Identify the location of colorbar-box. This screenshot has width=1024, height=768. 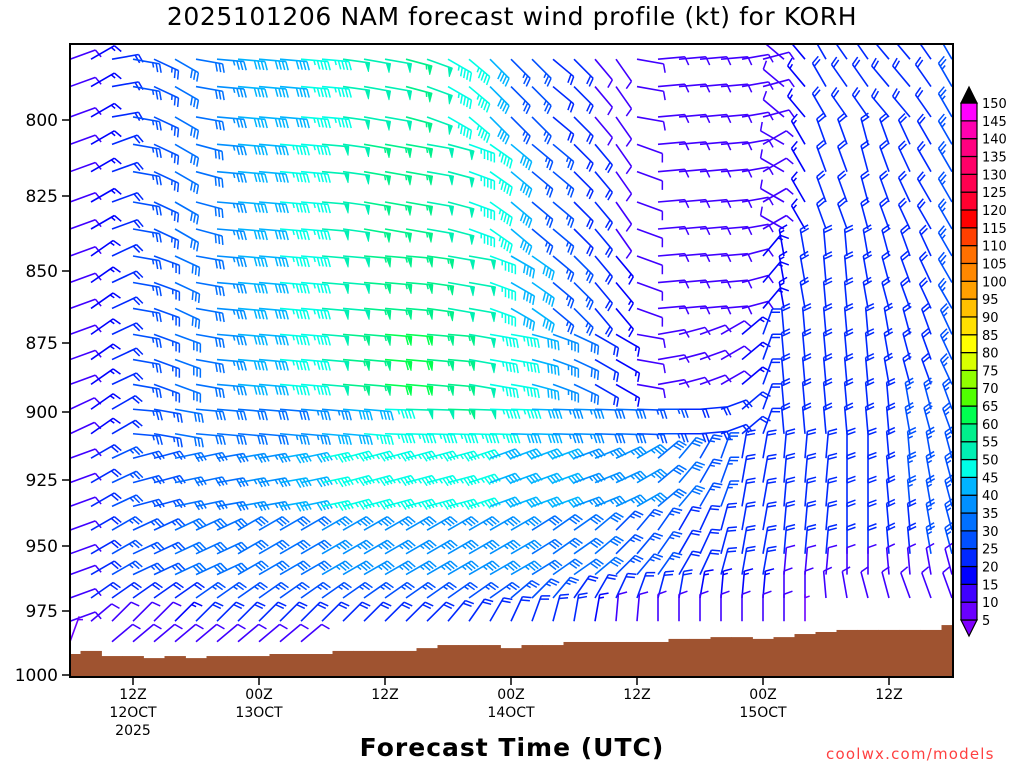
(969, 397).